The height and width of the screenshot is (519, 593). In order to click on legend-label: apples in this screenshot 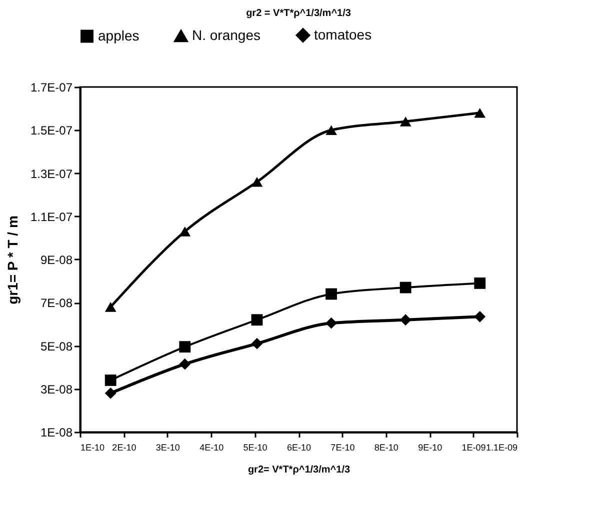, I will do `click(119, 35)`.